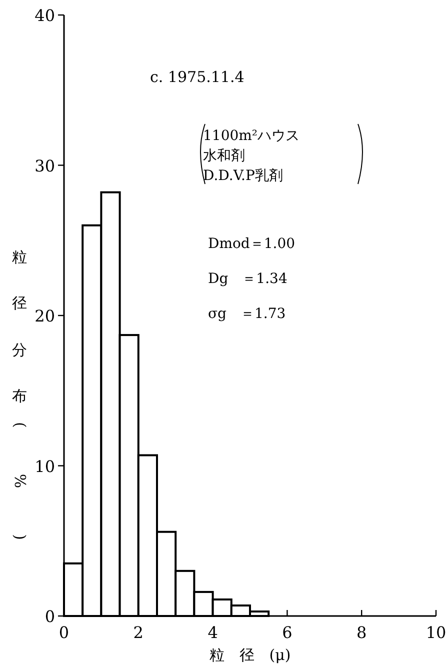  Describe the element at coordinates (44, 316) in the screenshot. I see `y-tick-label: 20` at that location.